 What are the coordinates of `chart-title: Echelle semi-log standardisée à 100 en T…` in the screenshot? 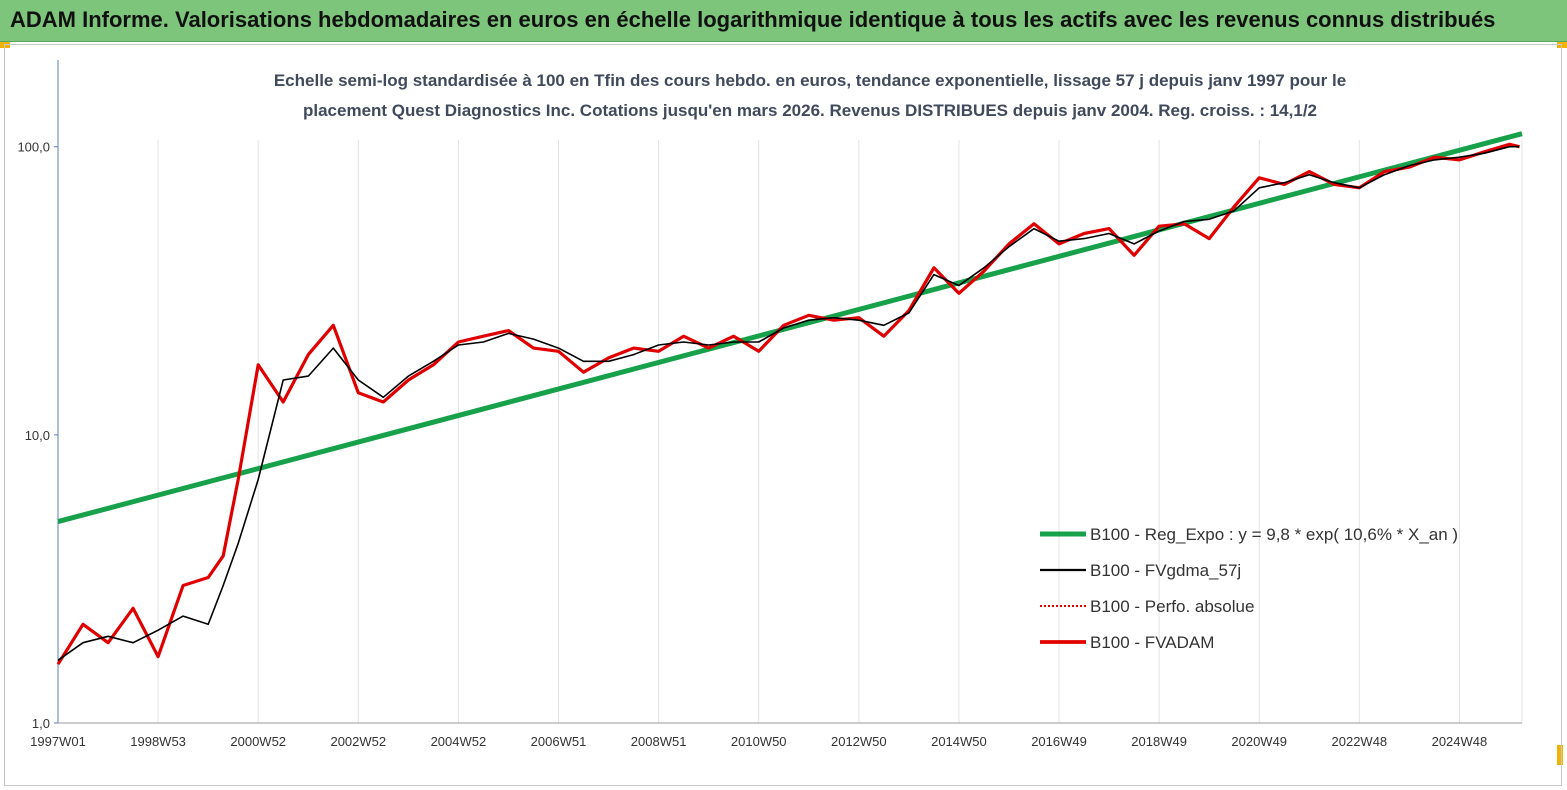 It's located at (810, 96).